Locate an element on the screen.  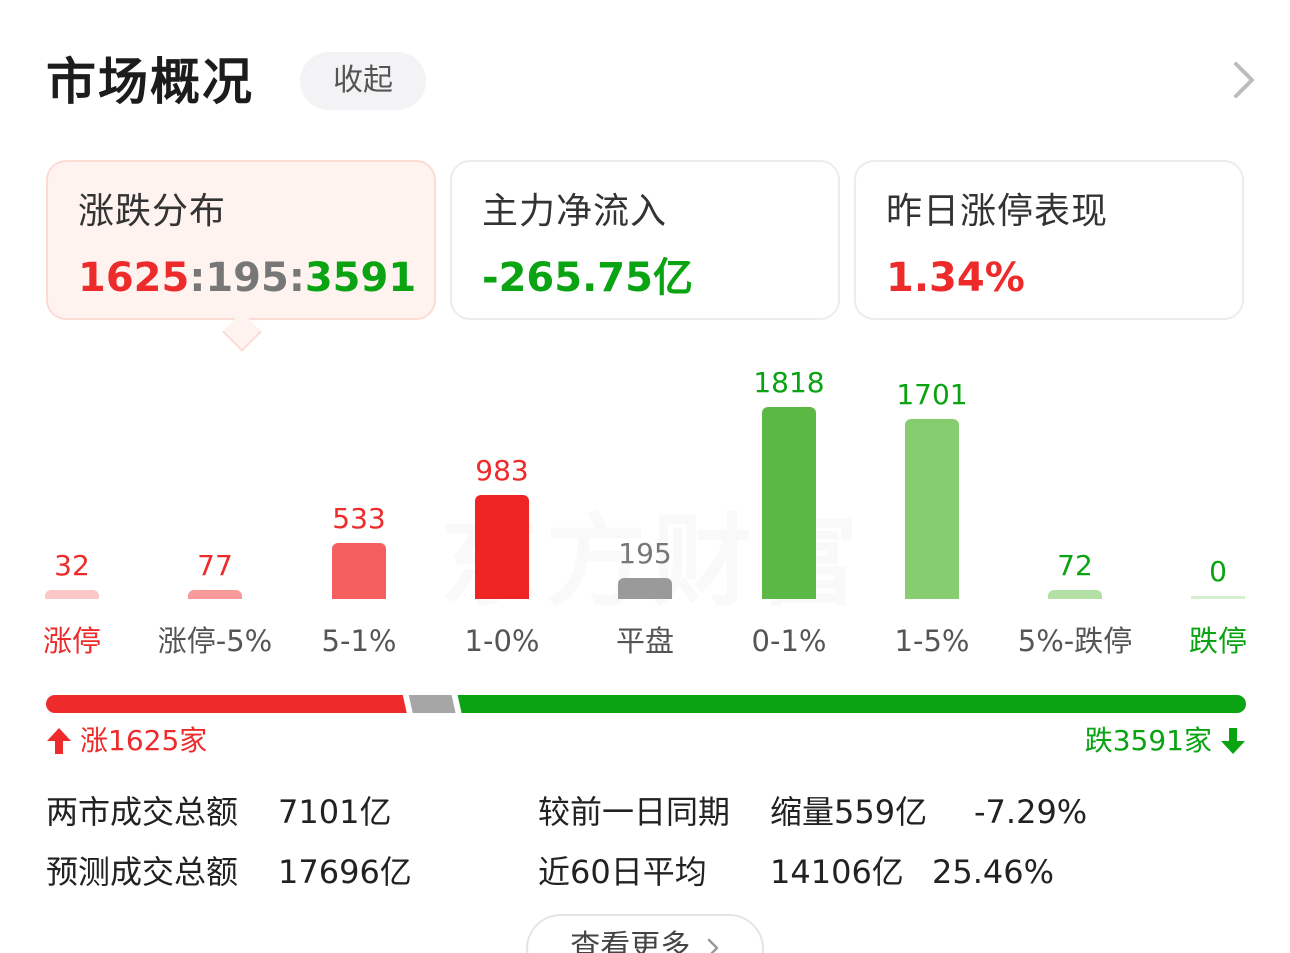
forecast-turnover-label: 预测成交总额 is located at coordinates (142, 872).